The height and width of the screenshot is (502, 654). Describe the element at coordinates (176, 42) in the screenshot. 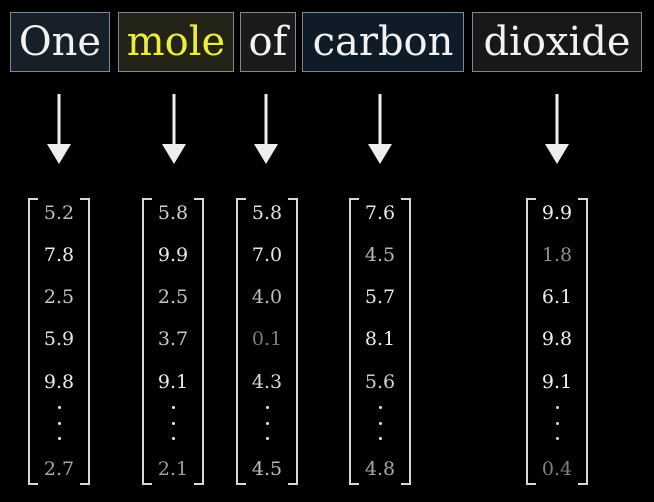

I see `token-mole: mole` at that location.